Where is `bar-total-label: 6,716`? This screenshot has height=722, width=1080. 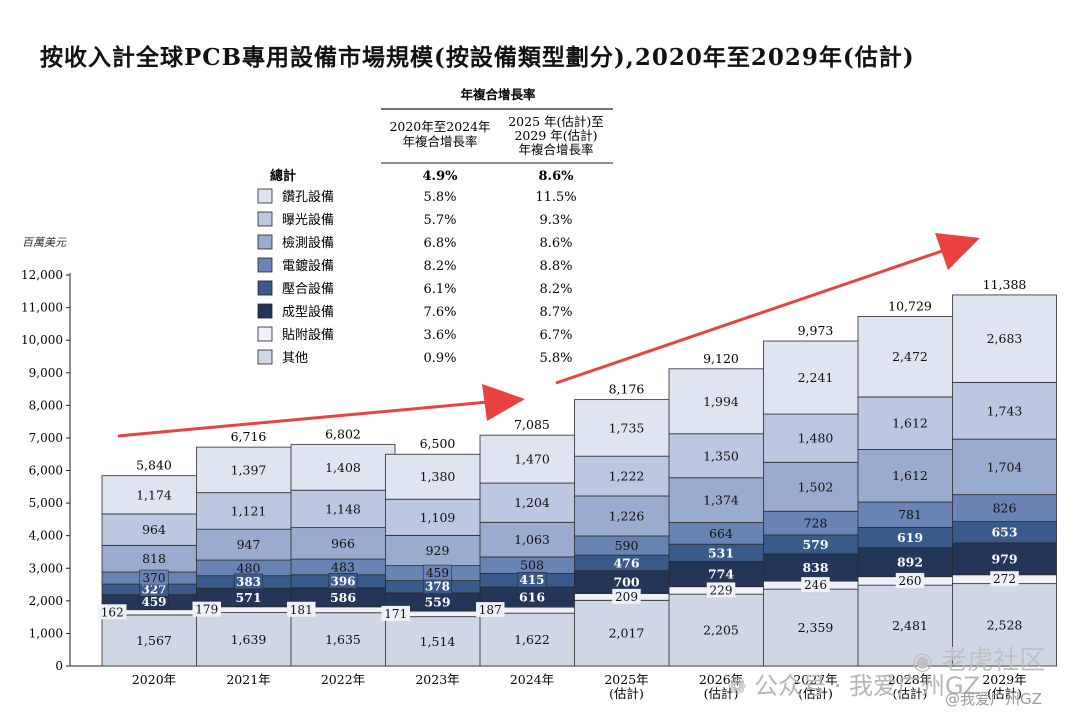 bar-total-label: 6,716 is located at coordinates (249, 436).